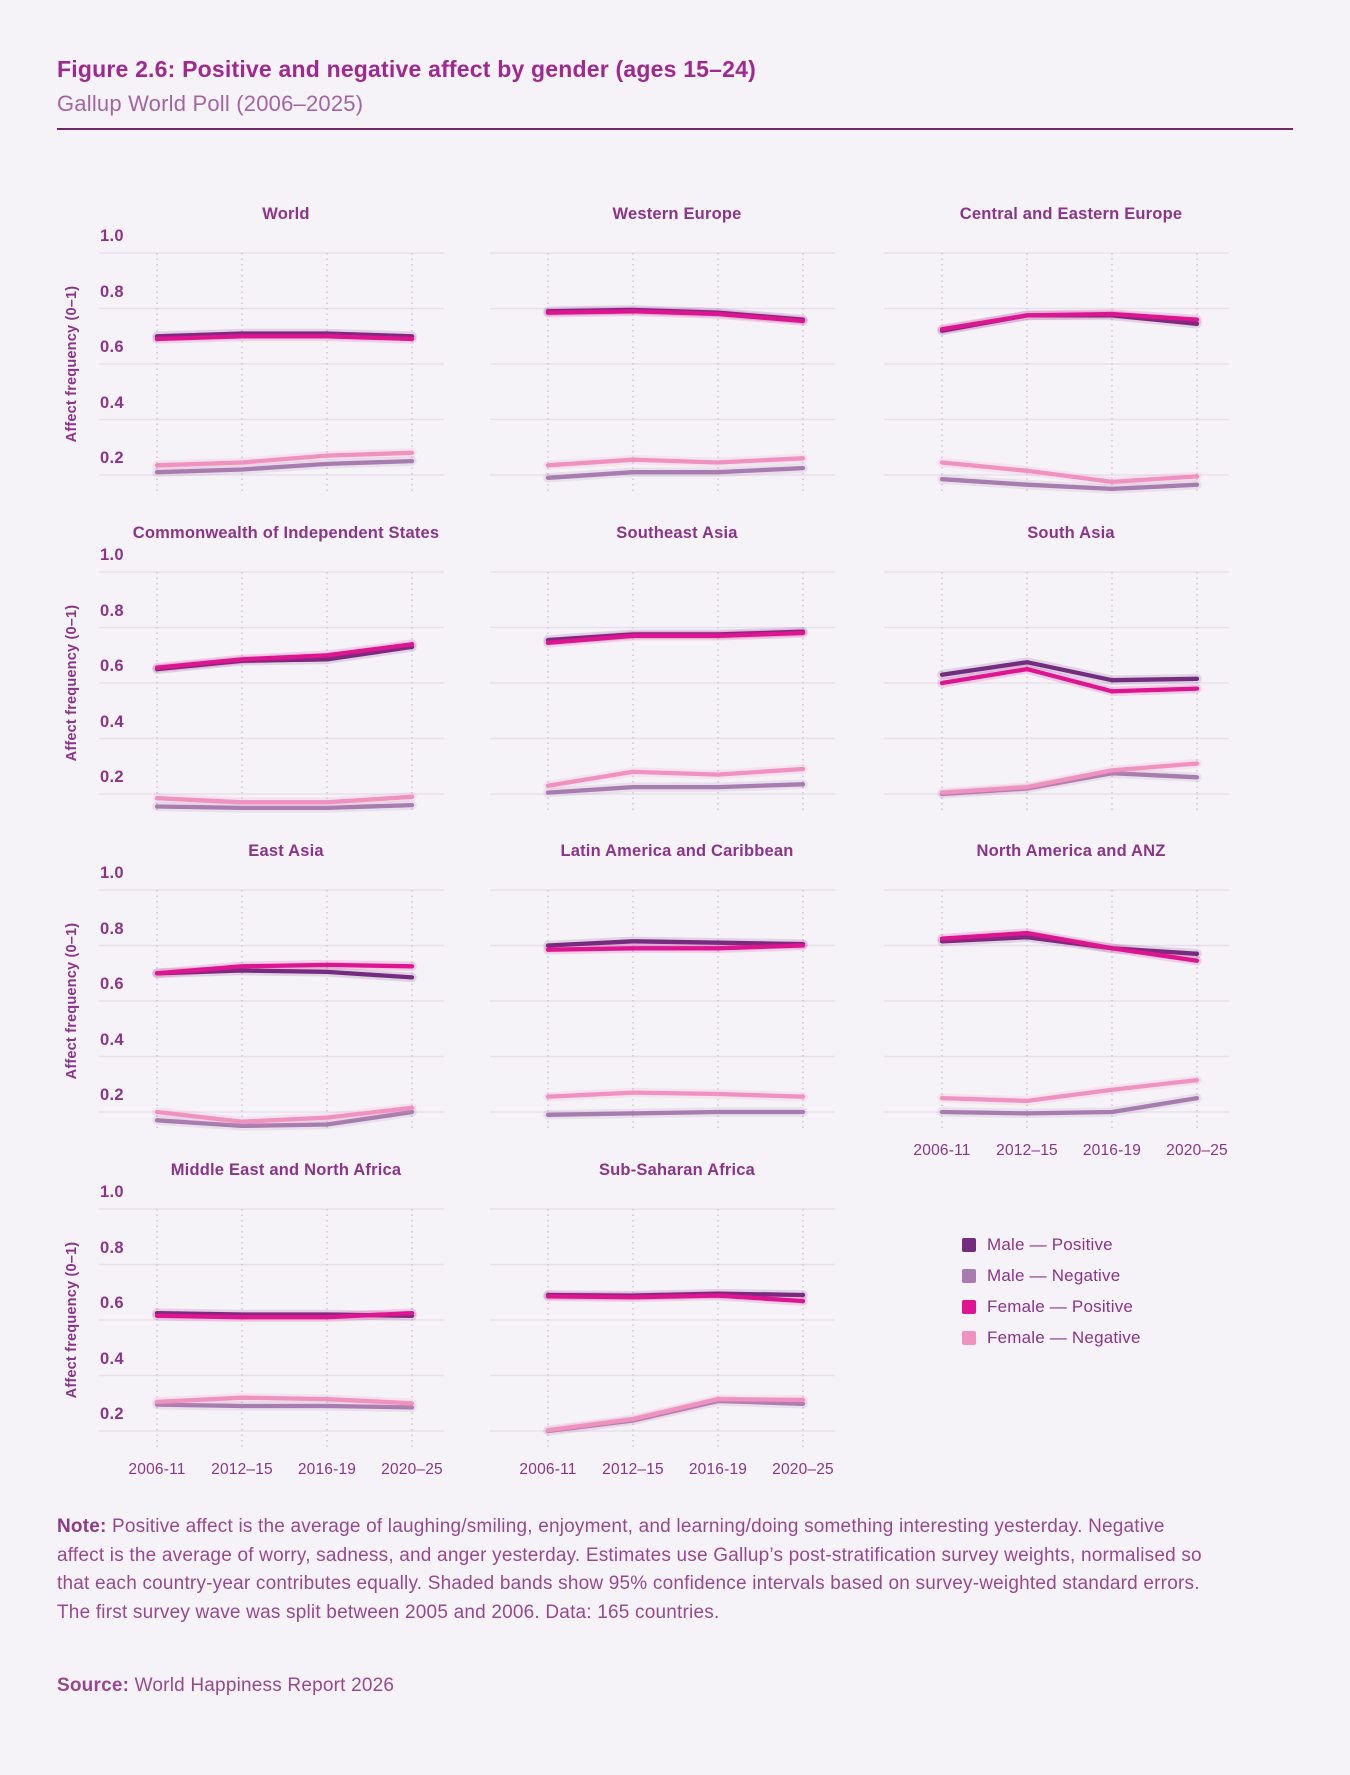 This screenshot has width=1350, height=1775. I want to click on panel-latin-america-and-caribbean: Latin America and Caribbean, so click(662, 994).